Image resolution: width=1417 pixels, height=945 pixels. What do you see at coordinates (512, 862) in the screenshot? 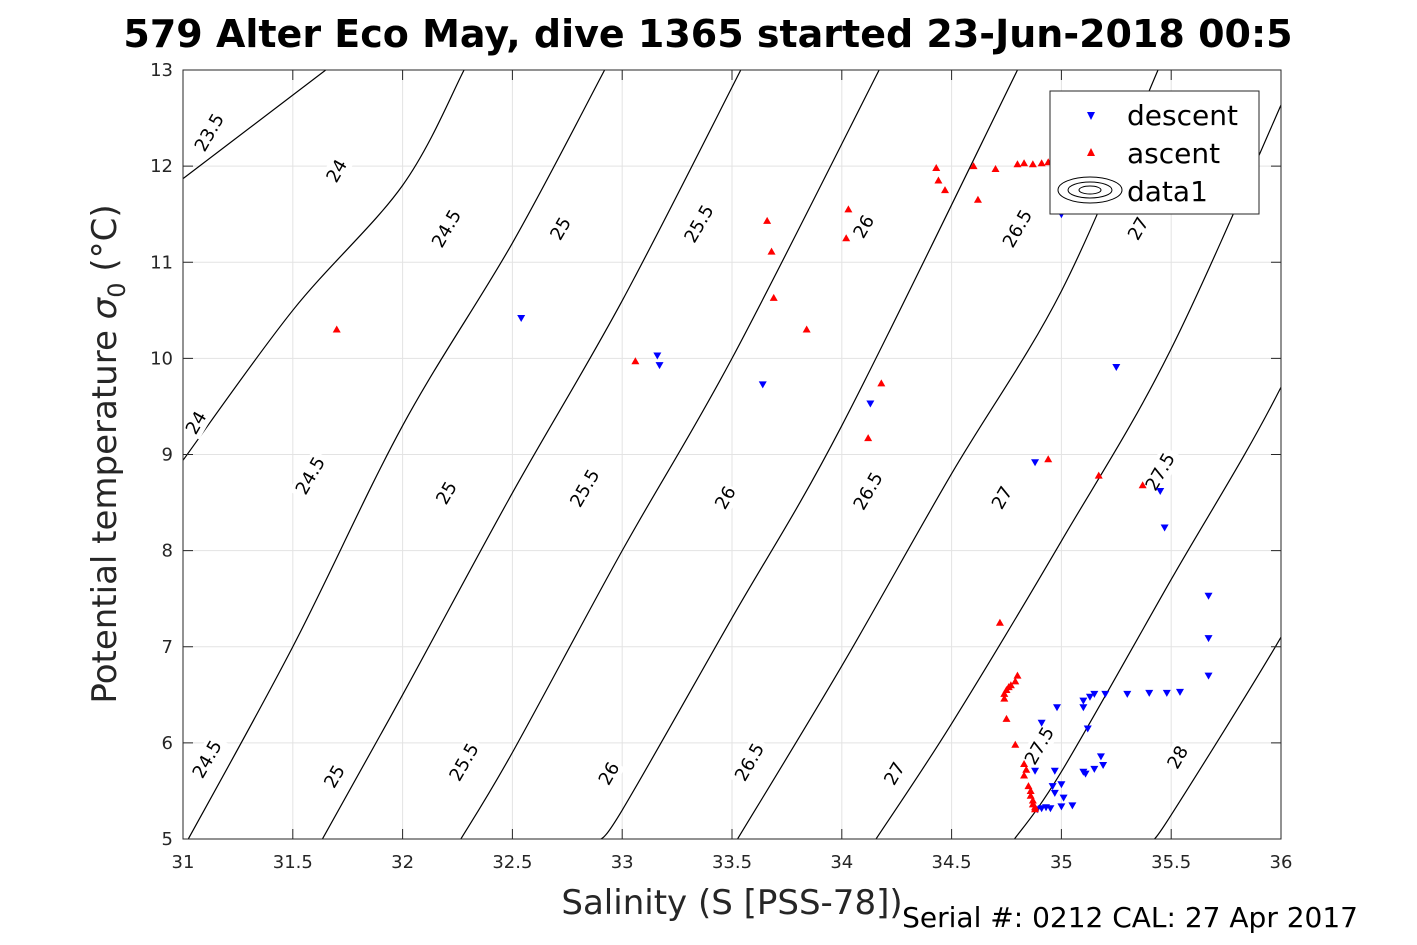
I see `x-tick-label: 32.5` at bounding box center [512, 862].